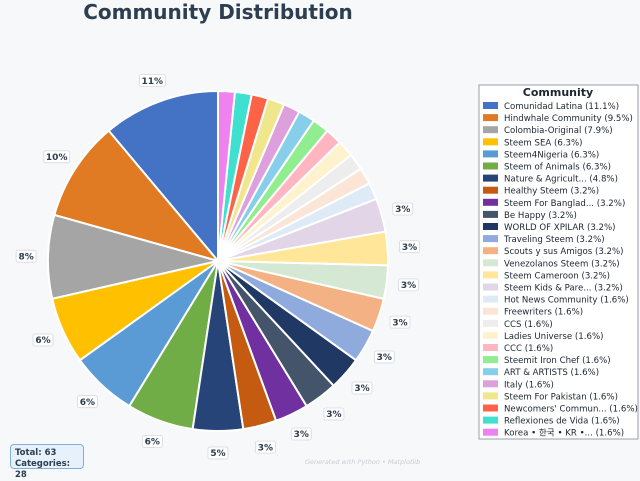  Describe the element at coordinates (301, 434) in the screenshot. I see `percent-label-9: 3%` at that location.